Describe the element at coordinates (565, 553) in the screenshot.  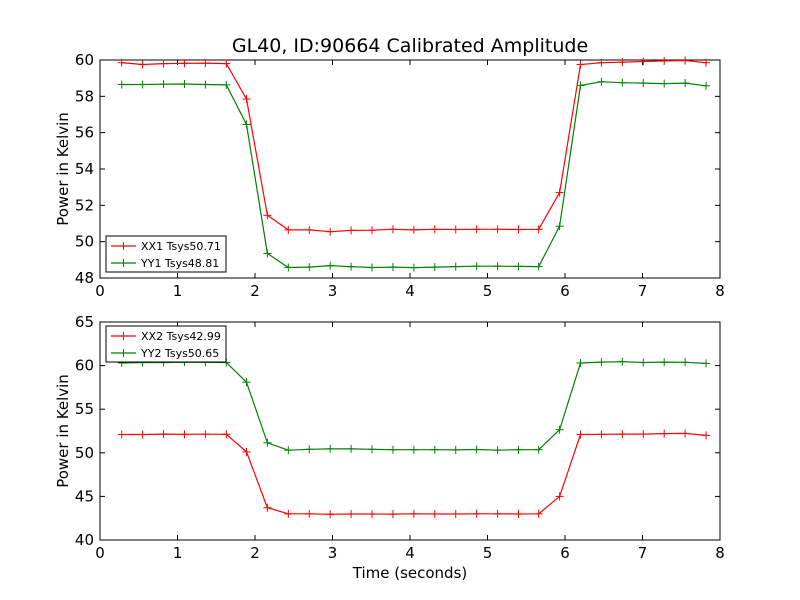
I see `x-tick-label: 6` at that location.